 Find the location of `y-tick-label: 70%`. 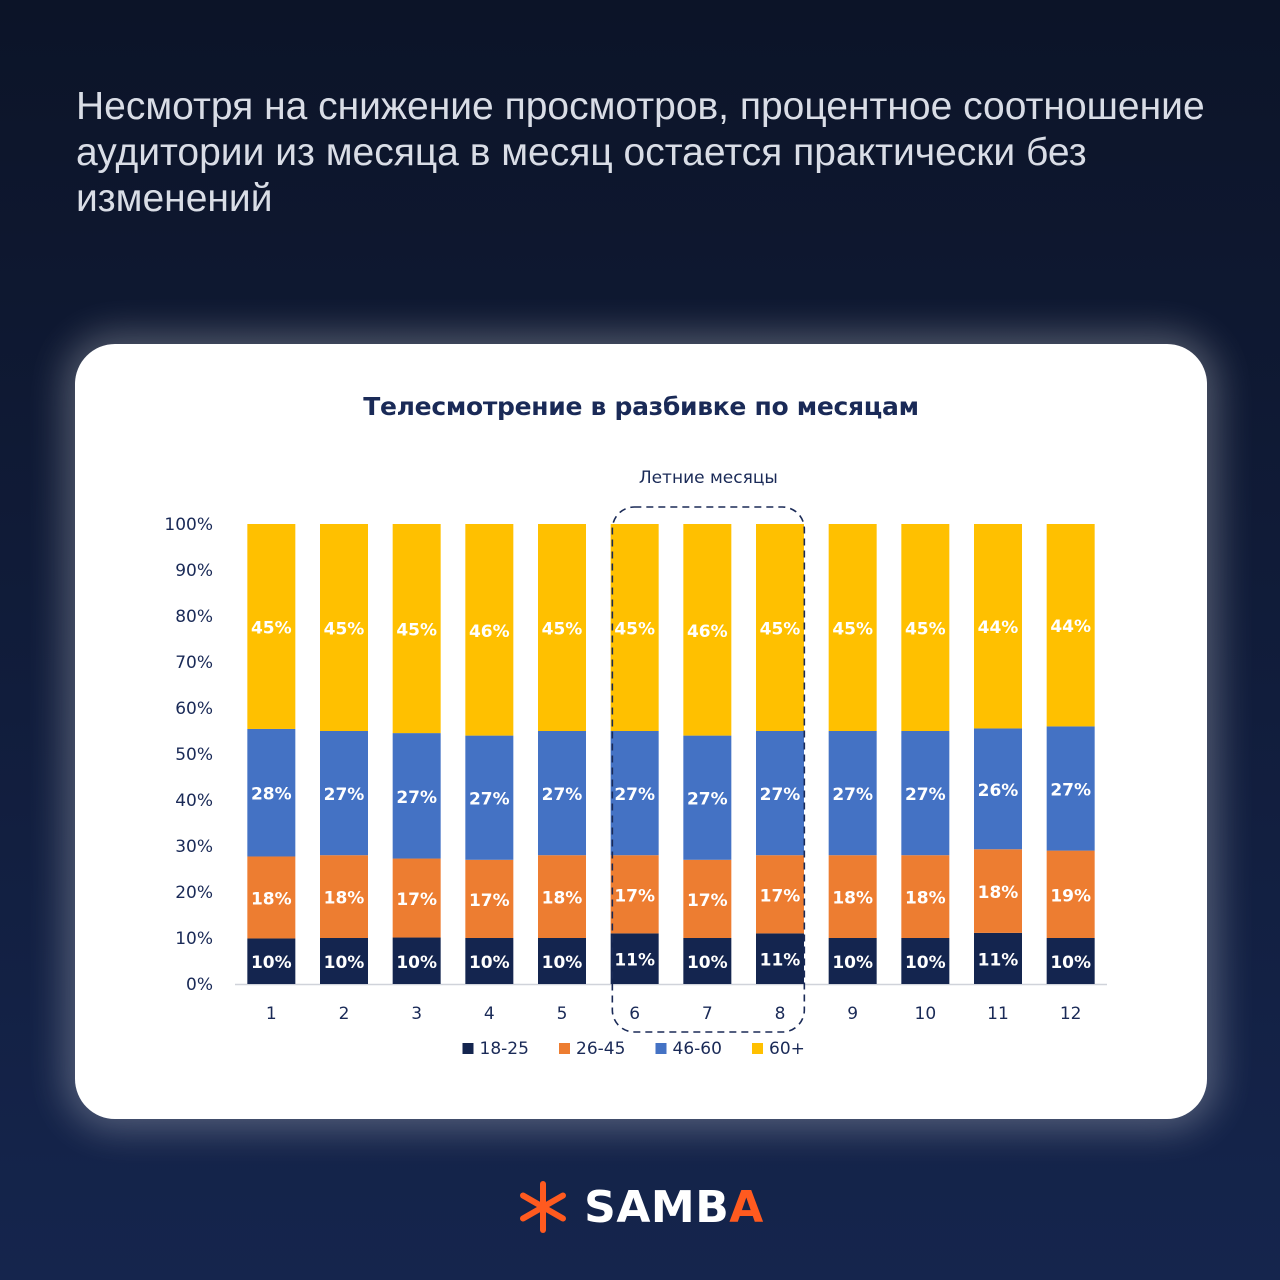

y-tick-label: 70% is located at coordinates (194, 663).